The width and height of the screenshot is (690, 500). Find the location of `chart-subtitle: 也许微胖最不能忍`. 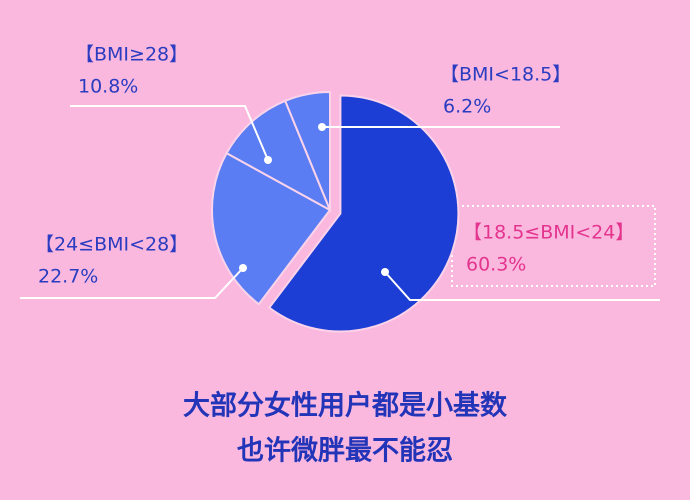

chart-subtitle: 也许微胖最不能忍 is located at coordinates (345, 451).